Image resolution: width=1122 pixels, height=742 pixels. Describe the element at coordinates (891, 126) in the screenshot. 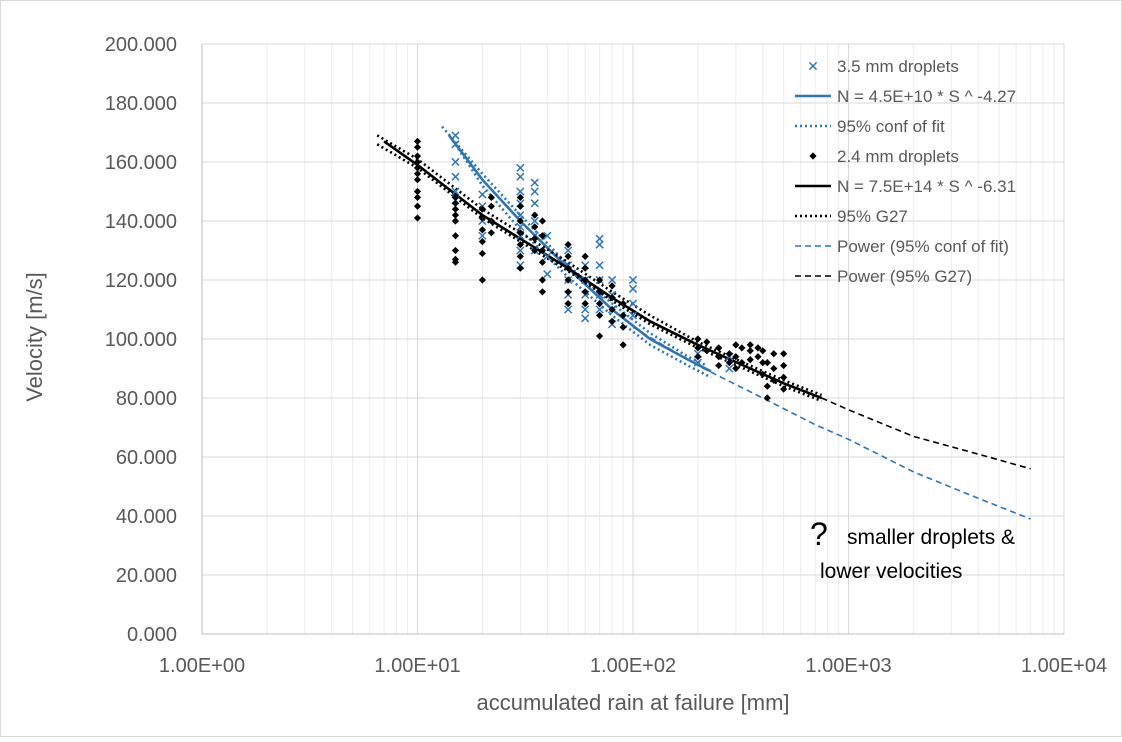

I see `legend-label: 95% conf of fit` at that location.